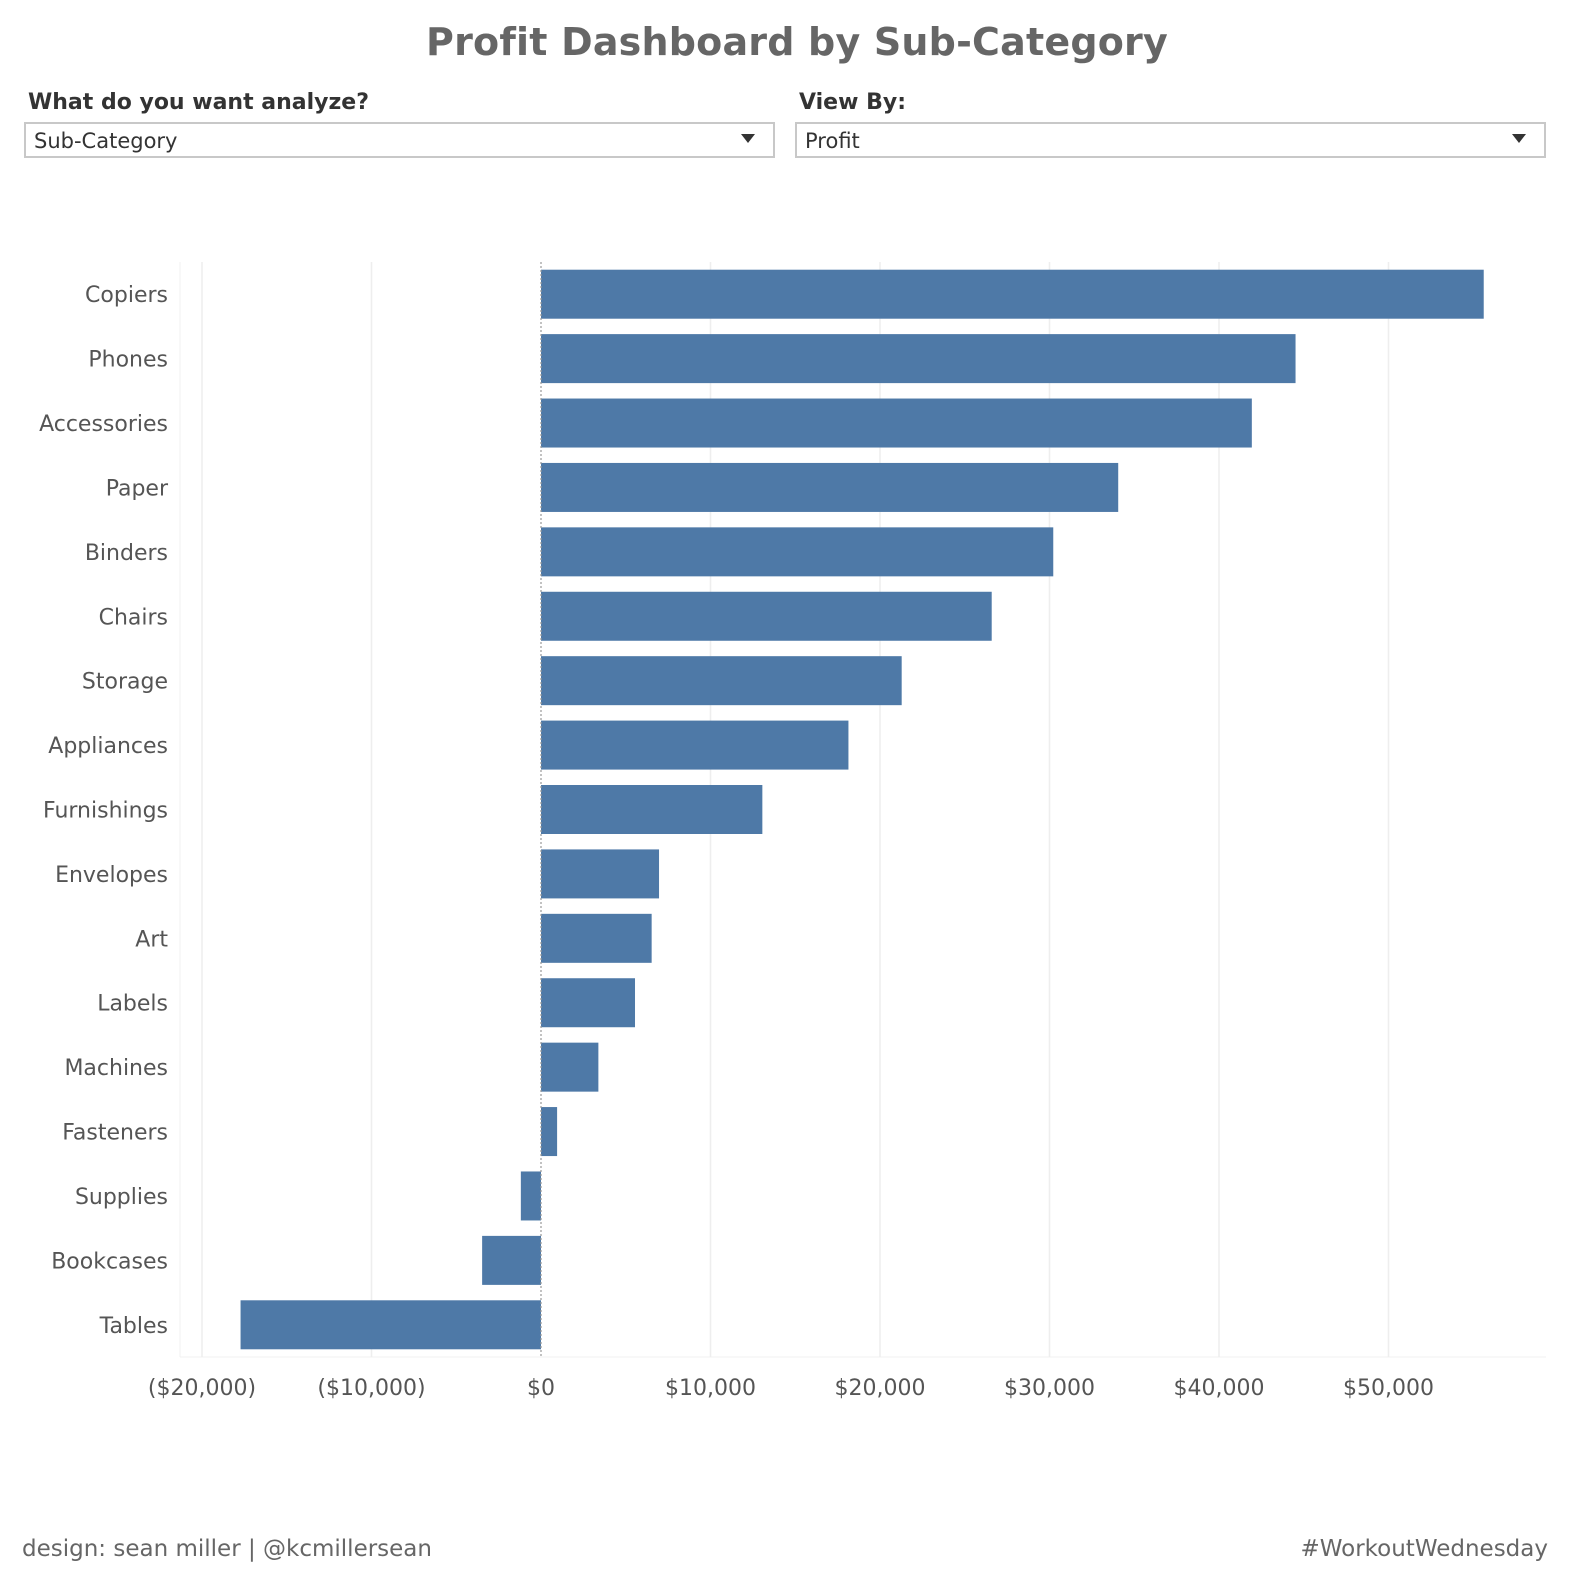 The image size is (1594, 1586). What do you see at coordinates (105, 811) in the screenshot?
I see `category-label: Furnishings` at bounding box center [105, 811].